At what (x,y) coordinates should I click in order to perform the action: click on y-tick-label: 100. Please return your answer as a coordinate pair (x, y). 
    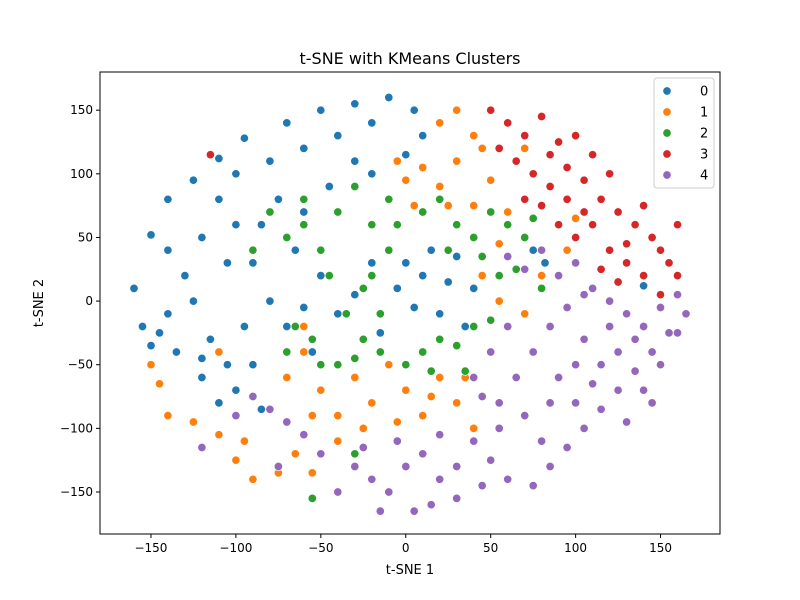
    Looking at the image, I should click on (81, 174).